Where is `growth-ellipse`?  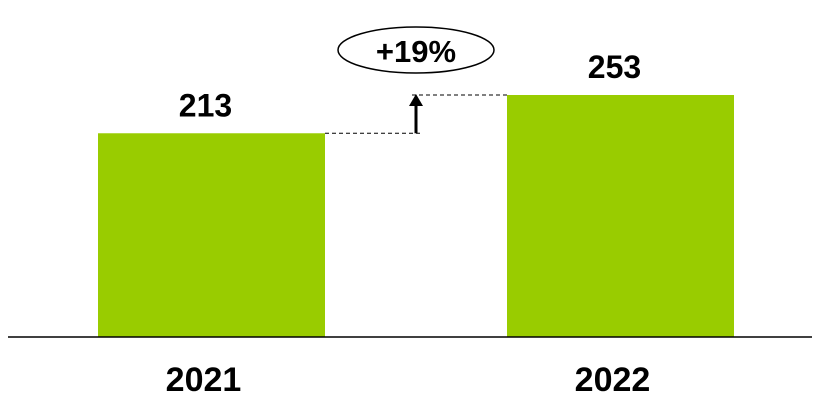 growth-ellipse is located at coordinates (416, 50).